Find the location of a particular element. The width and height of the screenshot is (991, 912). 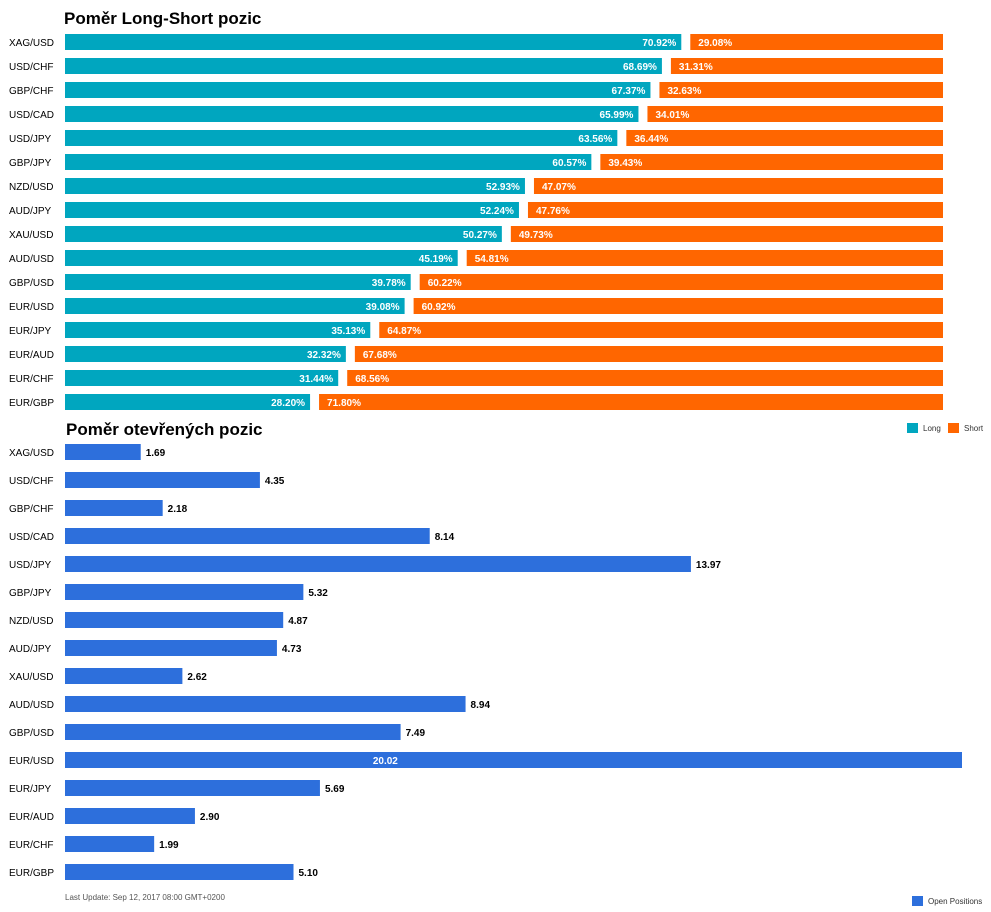

open-positions-value-label: 13.97 is located at coordinates (708, 565).